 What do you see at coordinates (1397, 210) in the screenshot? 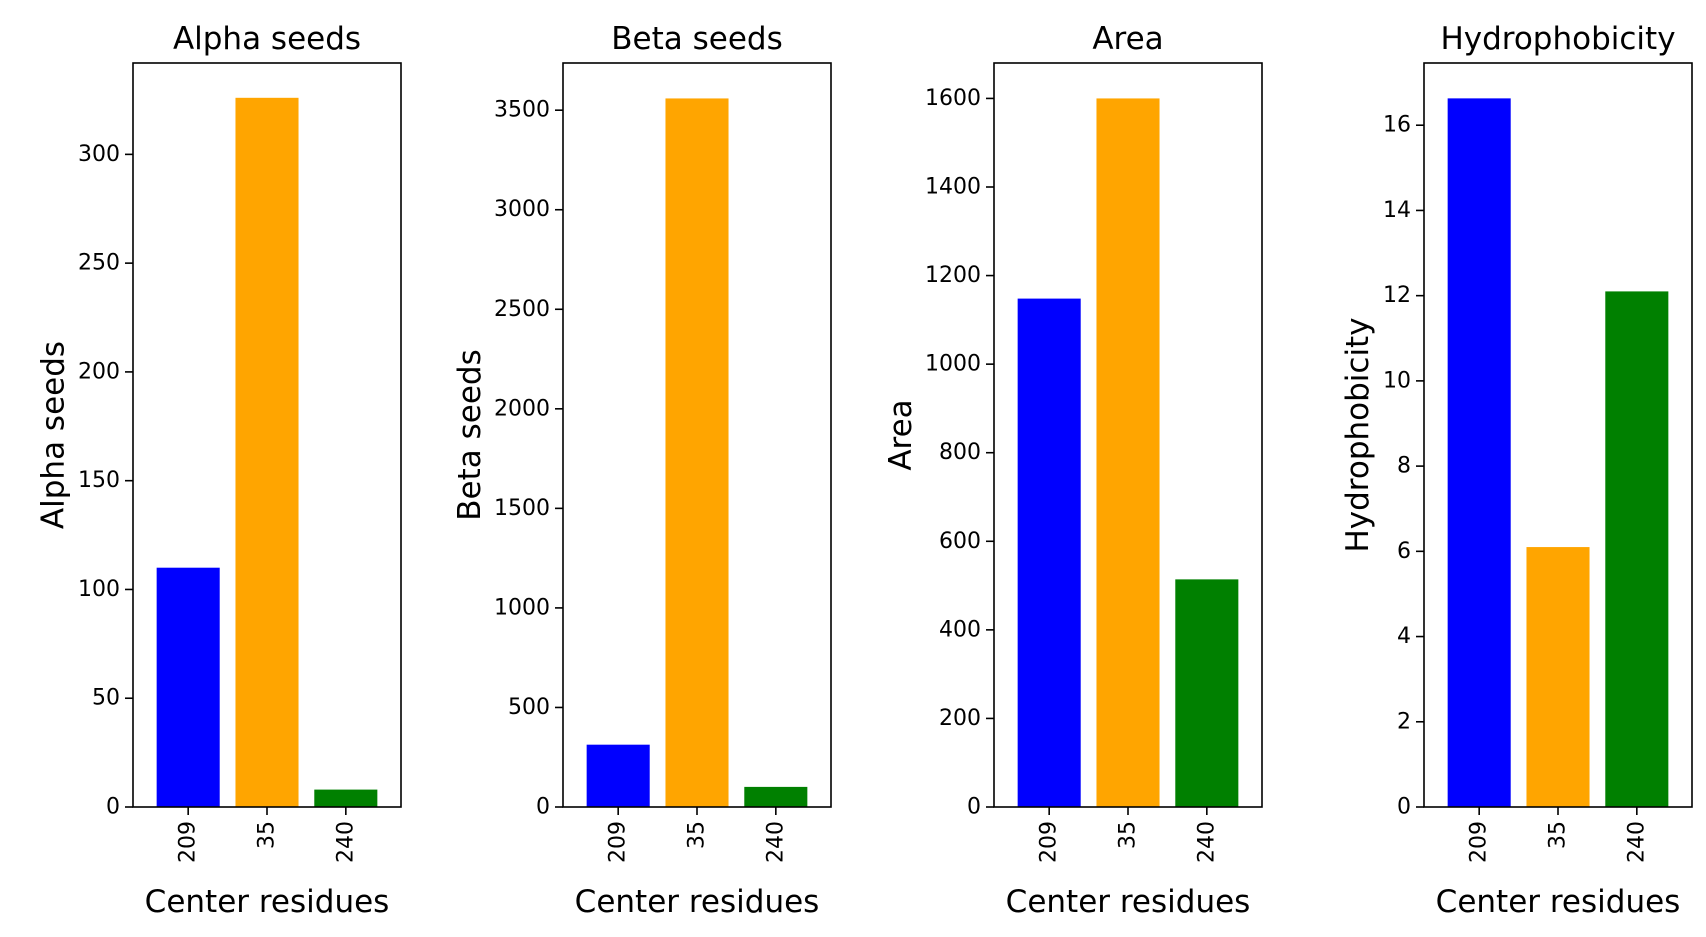
I see `y-tick-label: 14` at bounding box center [1397, 210].